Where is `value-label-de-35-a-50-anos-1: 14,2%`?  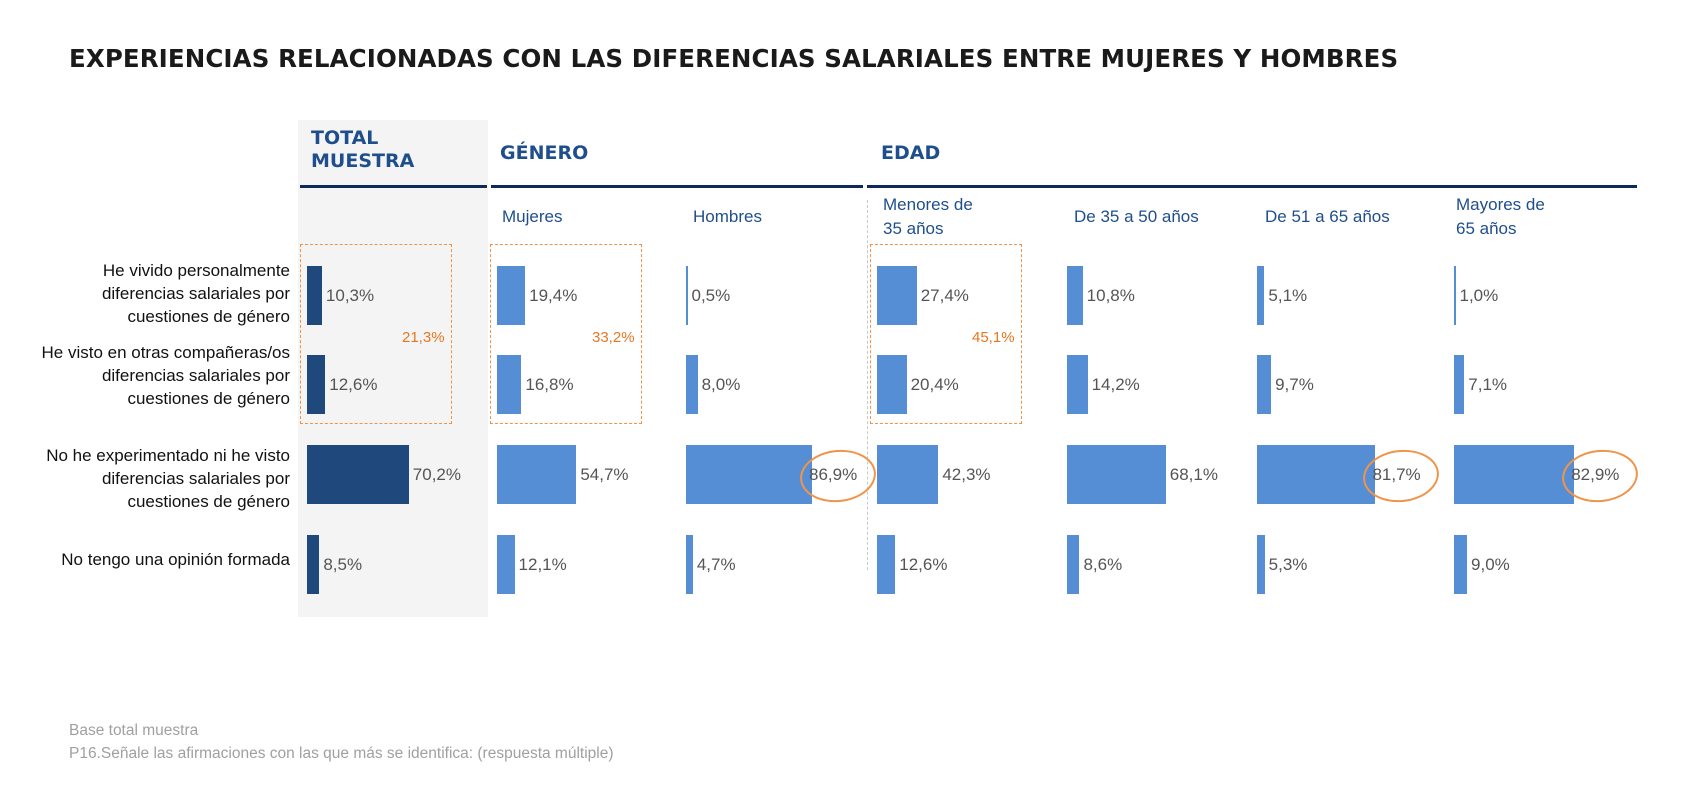
value-label-de-35-a-50-anos-1: 14,2% is located at coordinates (1115, 384).